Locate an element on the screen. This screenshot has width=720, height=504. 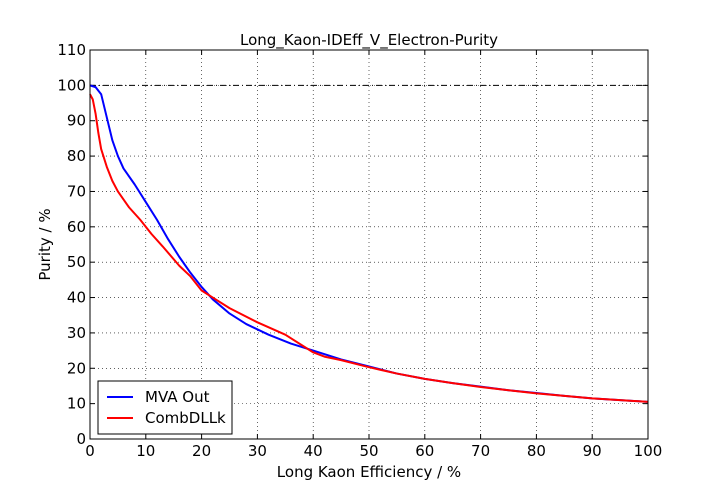
y-tick-label: 80 is located at coordinates (76, 156).